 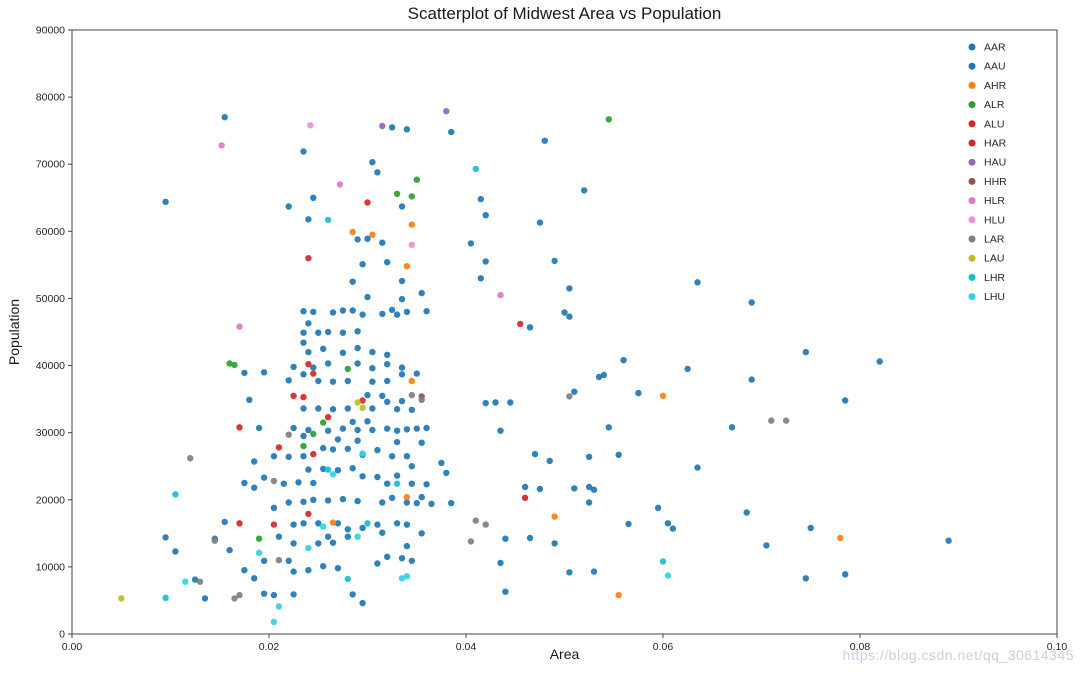 I want to click on data-point-HLU, so click(x=310, y=125).